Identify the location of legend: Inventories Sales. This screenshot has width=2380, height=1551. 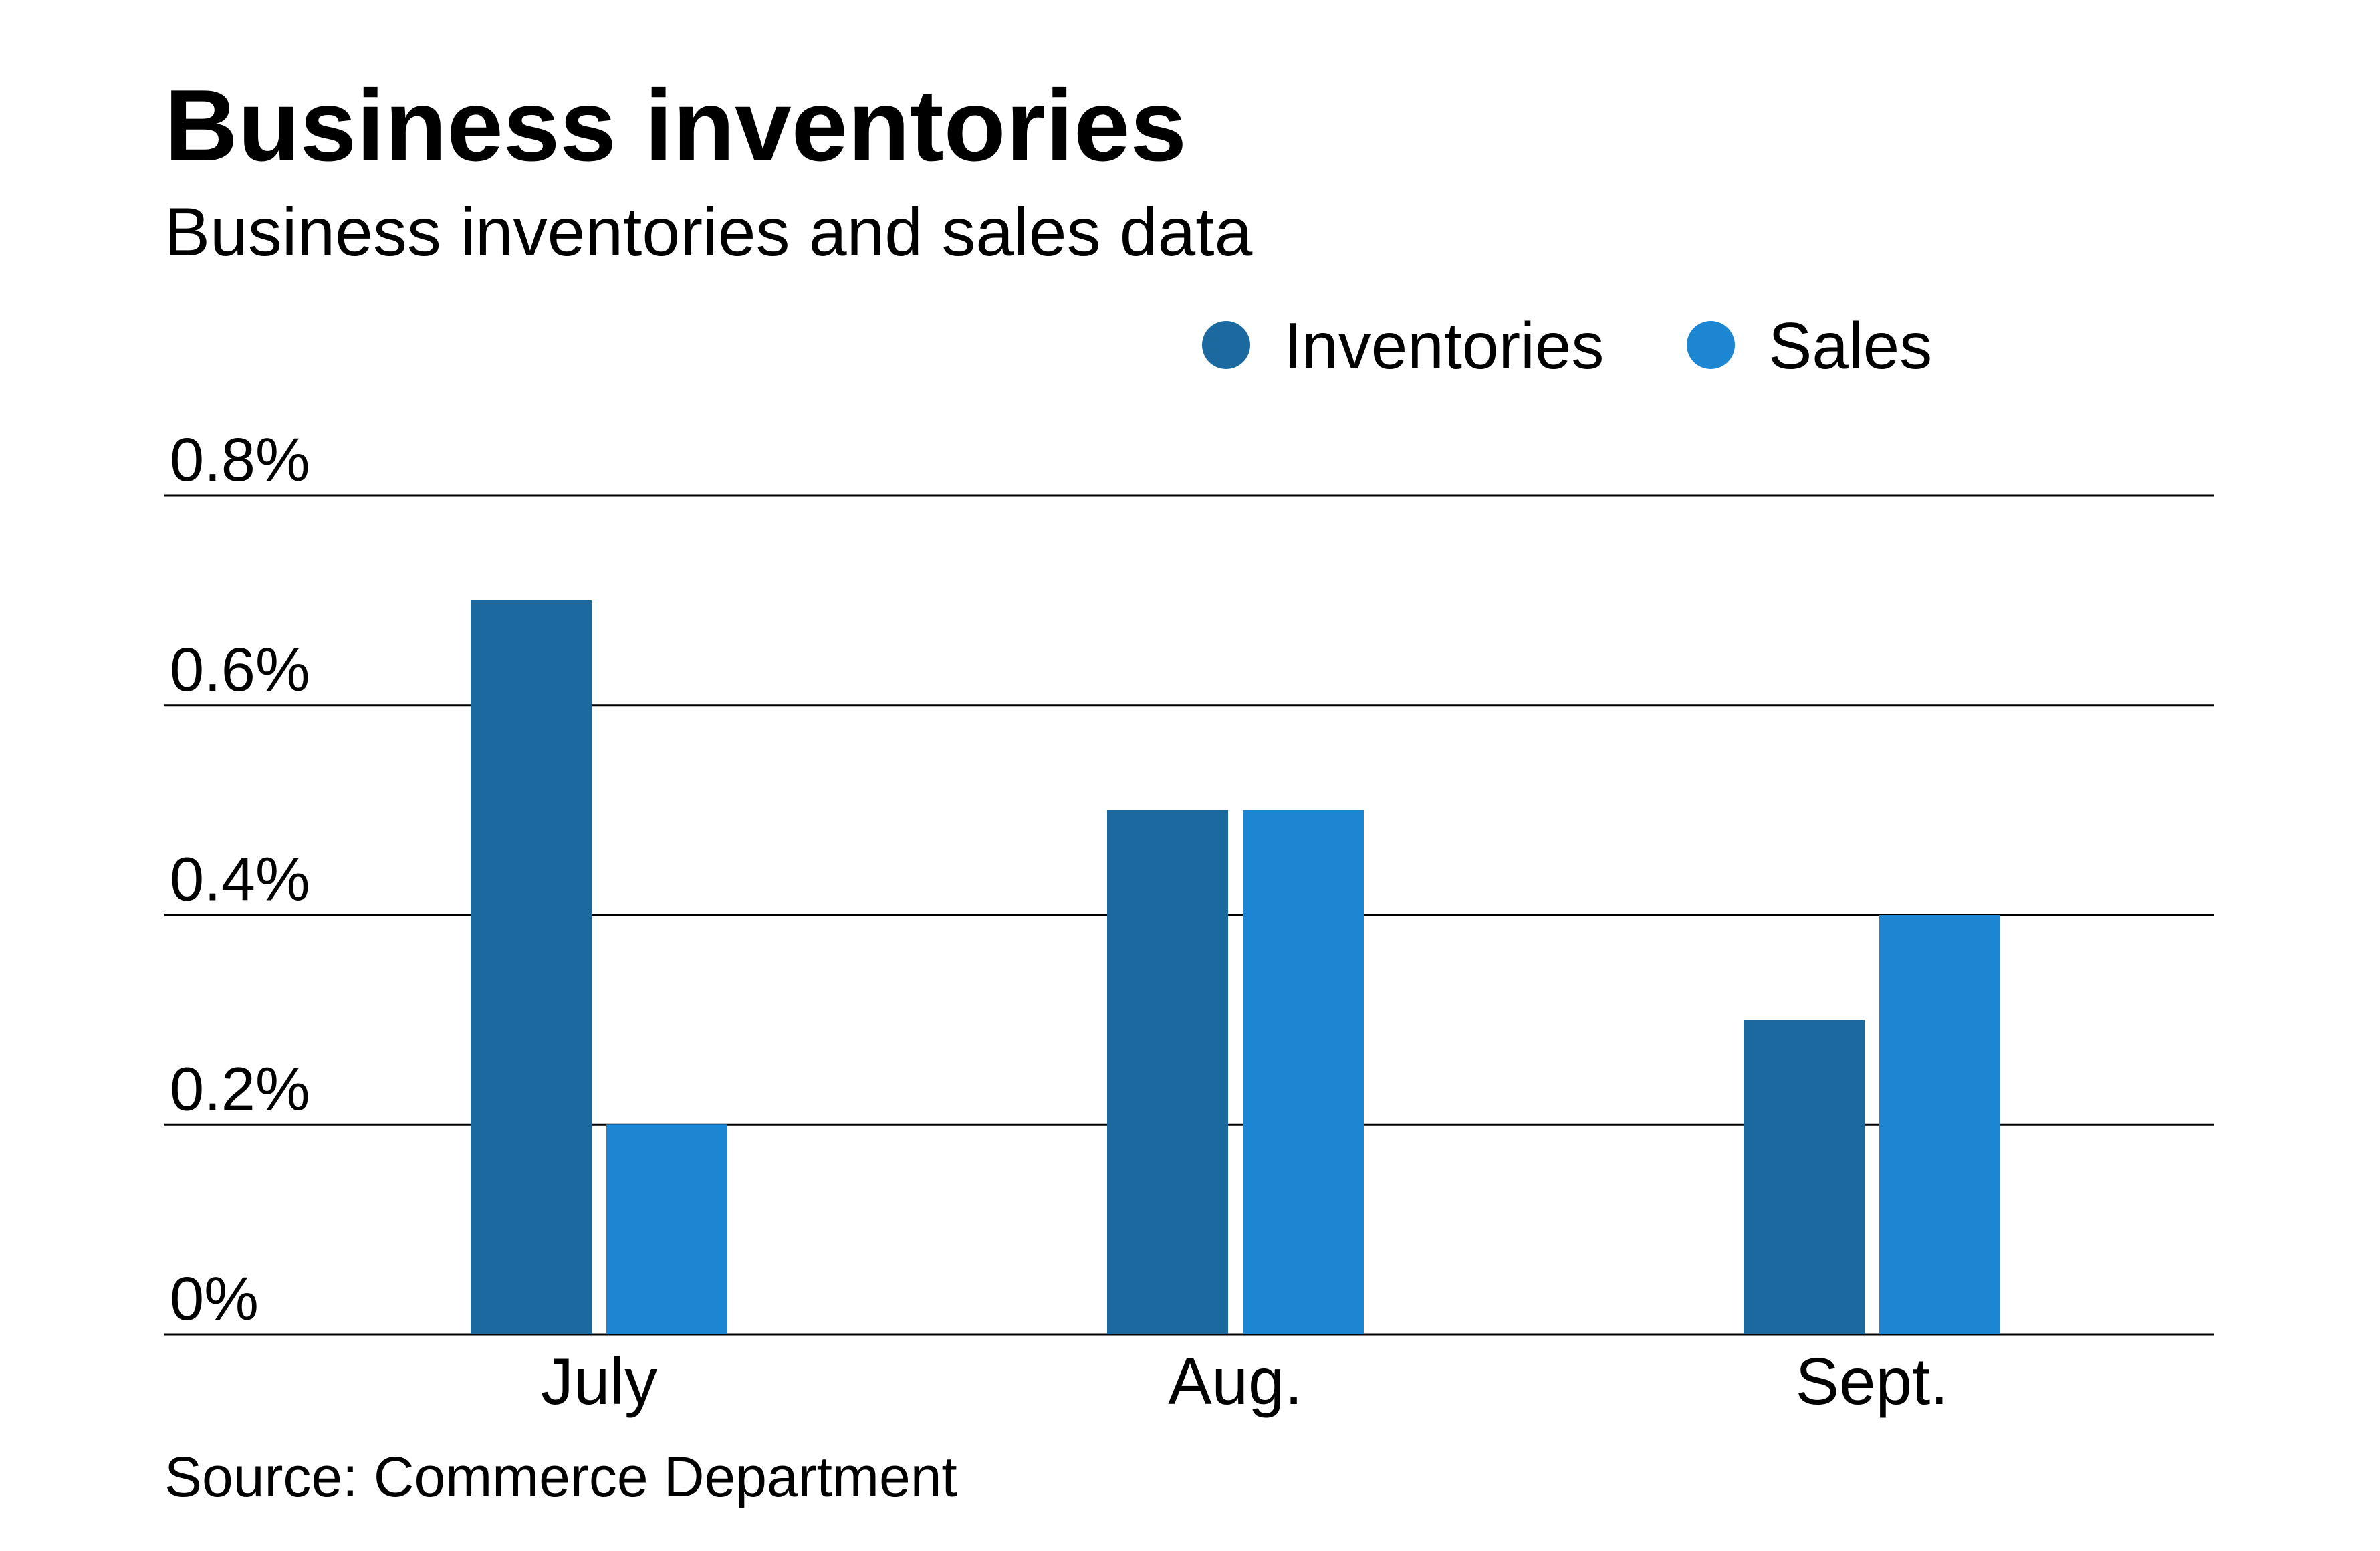
(1567, 345).